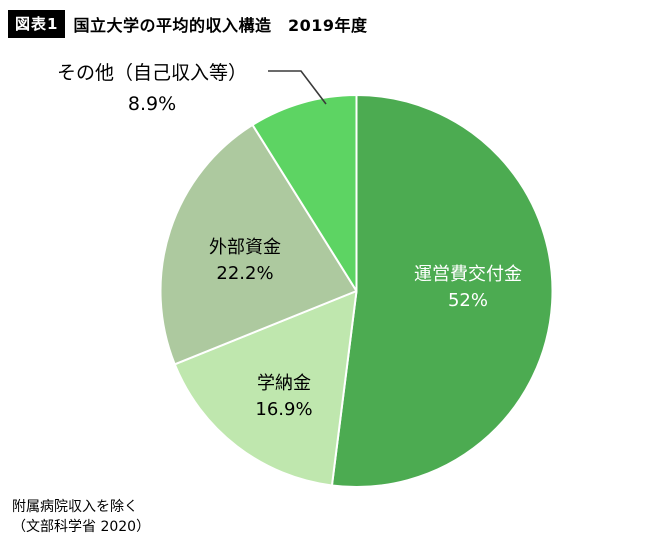 This screenshot has width=670, height=540. Describe the element at coordinates (468, 288) in the screenshot. I see `slice-label-operating-grant: 運営費交付金 52%` at that location.